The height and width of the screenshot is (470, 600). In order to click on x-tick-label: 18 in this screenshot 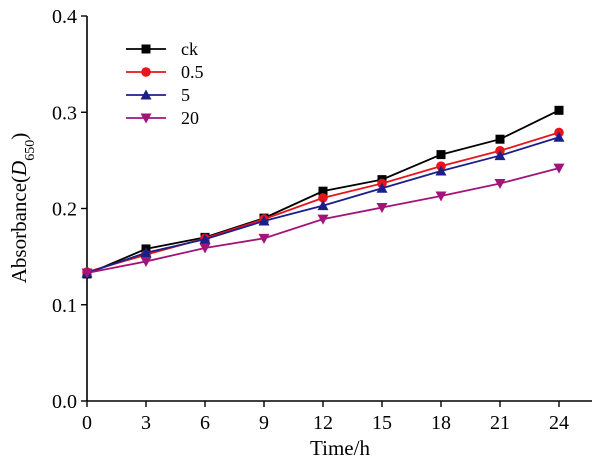, I will do `click(441, 423)`.